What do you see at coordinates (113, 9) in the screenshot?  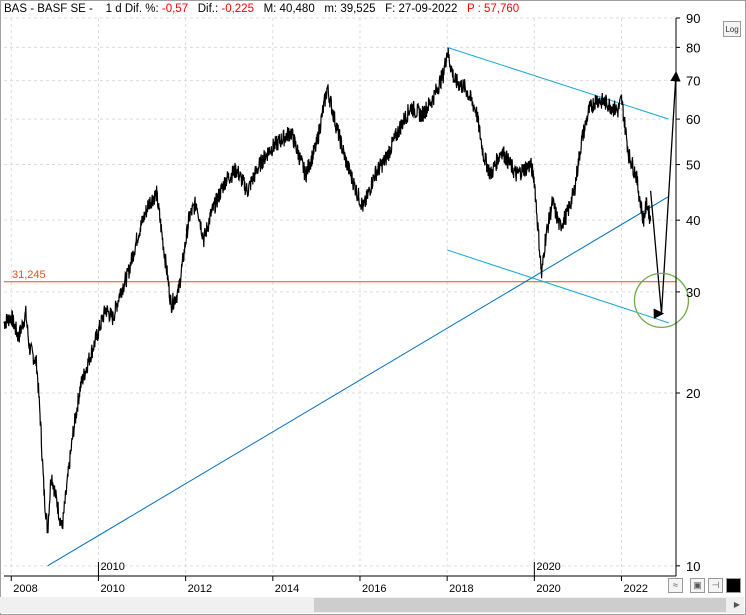 I see `interval-label: 1 d` at bounding box center [113, 9].